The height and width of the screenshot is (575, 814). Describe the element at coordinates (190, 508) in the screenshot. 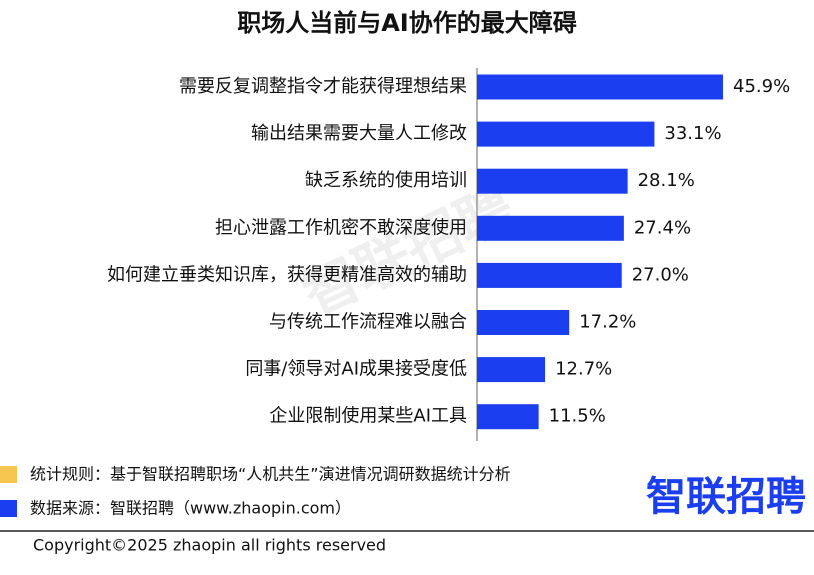

I see `note: 数据来源：智联招聘（www.zhaopin.com）` at that location.